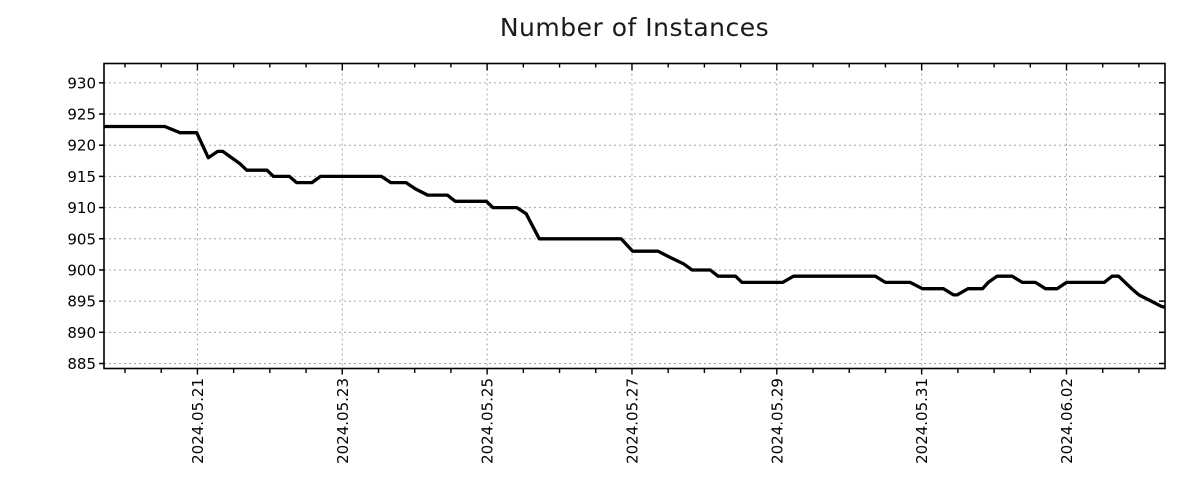 This screenshot has height=500, width=1200. Describe the element at coordinates (81, 115) in the screenshot. I see `y-tick-label: 925` at that location.